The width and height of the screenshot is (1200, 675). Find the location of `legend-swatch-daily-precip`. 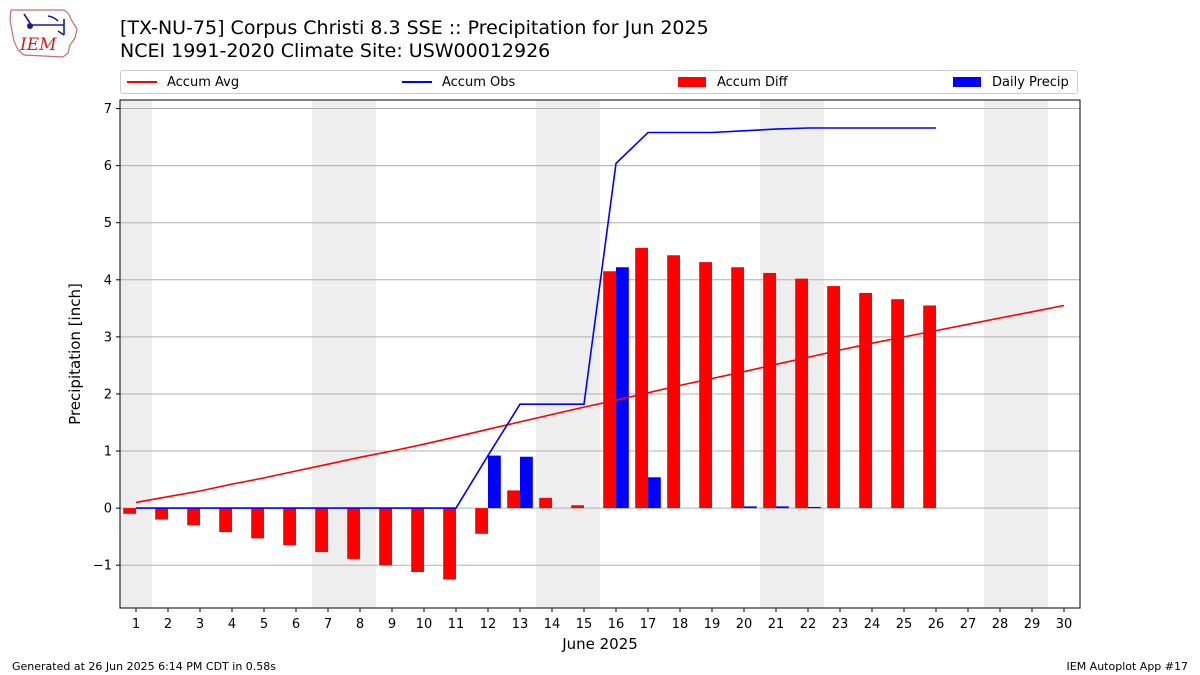

legend-swatch-daily-precip is located at coordinates (967, 82).